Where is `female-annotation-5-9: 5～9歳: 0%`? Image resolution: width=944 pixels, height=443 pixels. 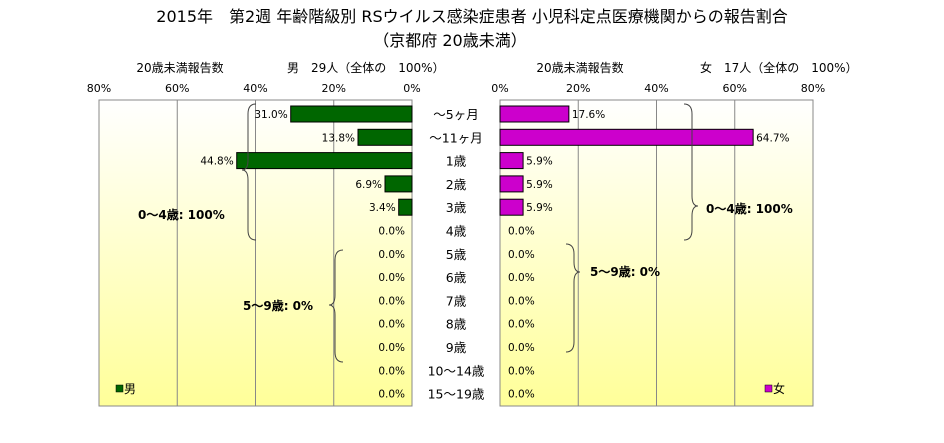
female-annotation-5-9: 5～9歳: 0% is located at coordinates (625, 271).